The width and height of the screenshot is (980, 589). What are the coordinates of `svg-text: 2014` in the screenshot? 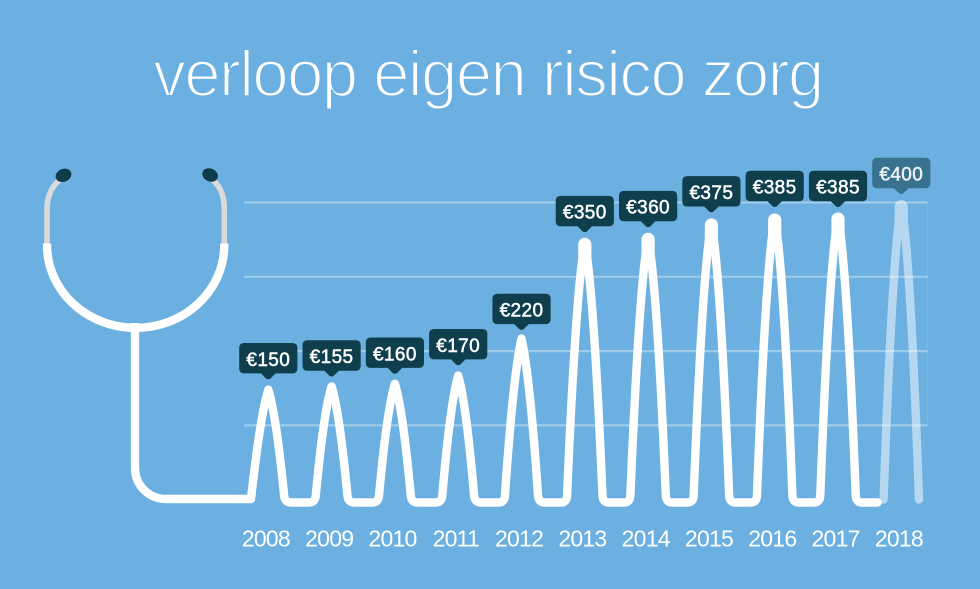 It's located at (646, 539).